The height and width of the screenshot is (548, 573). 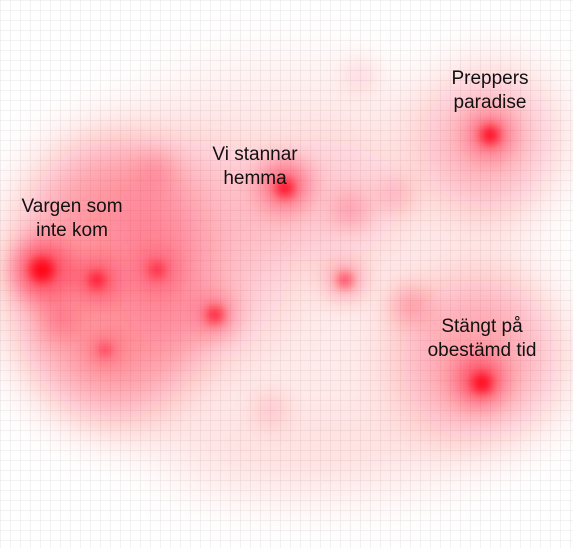 I want to click on cluster-label: inte kom, so click(x=72, y=230).